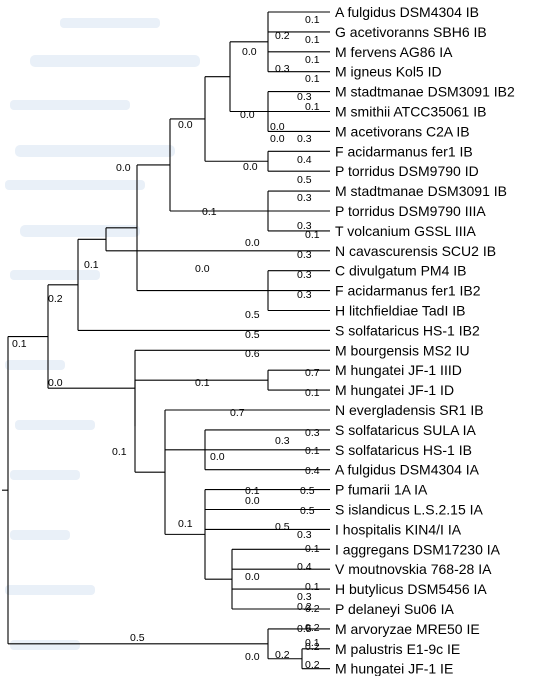  Describe the element at coordinates (409, 510) in the screenshot. I see `taxon-label: S islandicus L.S.2.15 IA` at that location.